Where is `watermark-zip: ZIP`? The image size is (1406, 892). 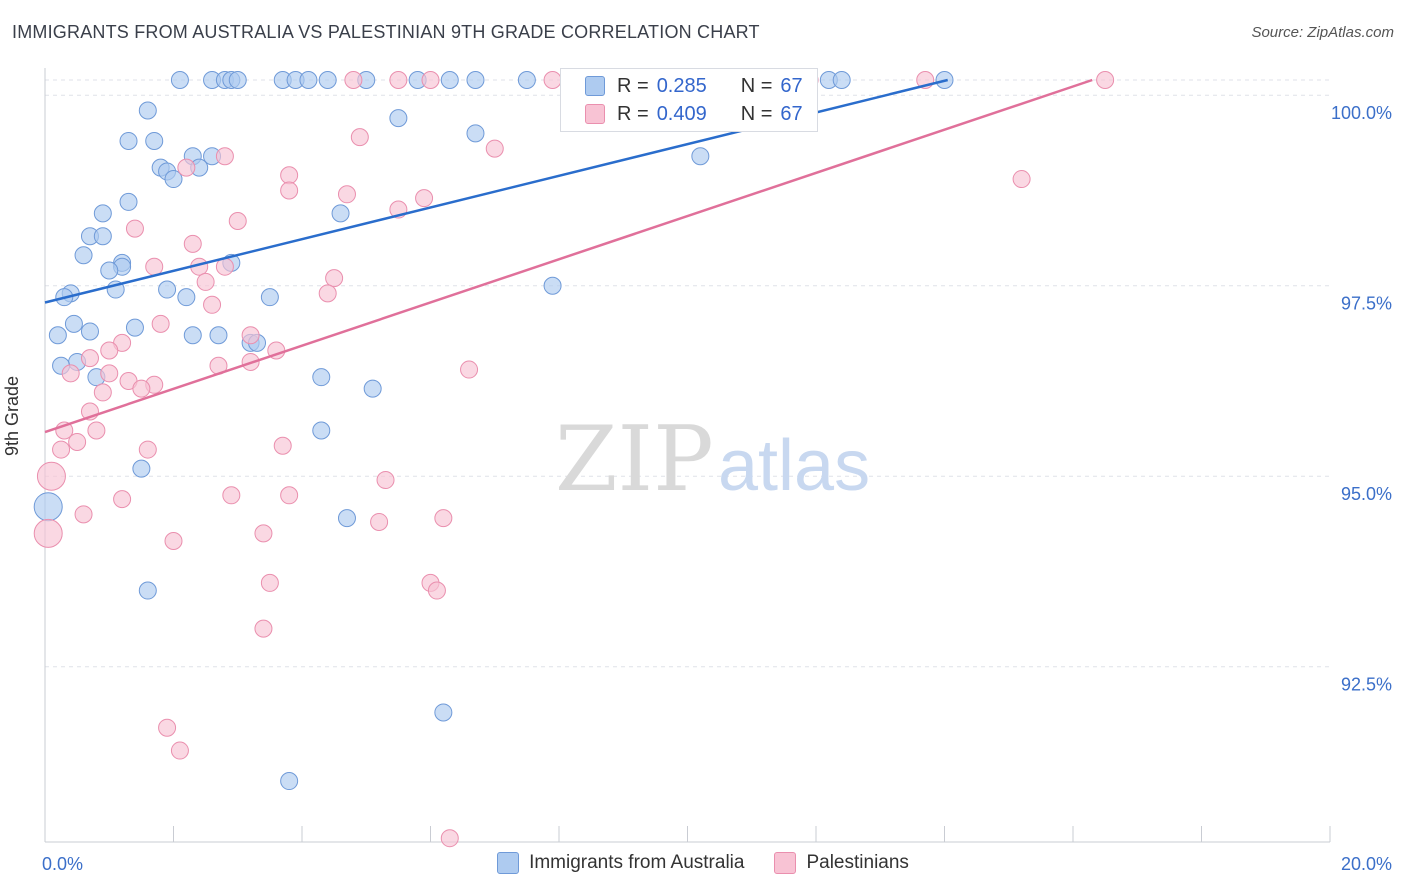
watermark-zip: ZIP is located at coordinates (634, 459).